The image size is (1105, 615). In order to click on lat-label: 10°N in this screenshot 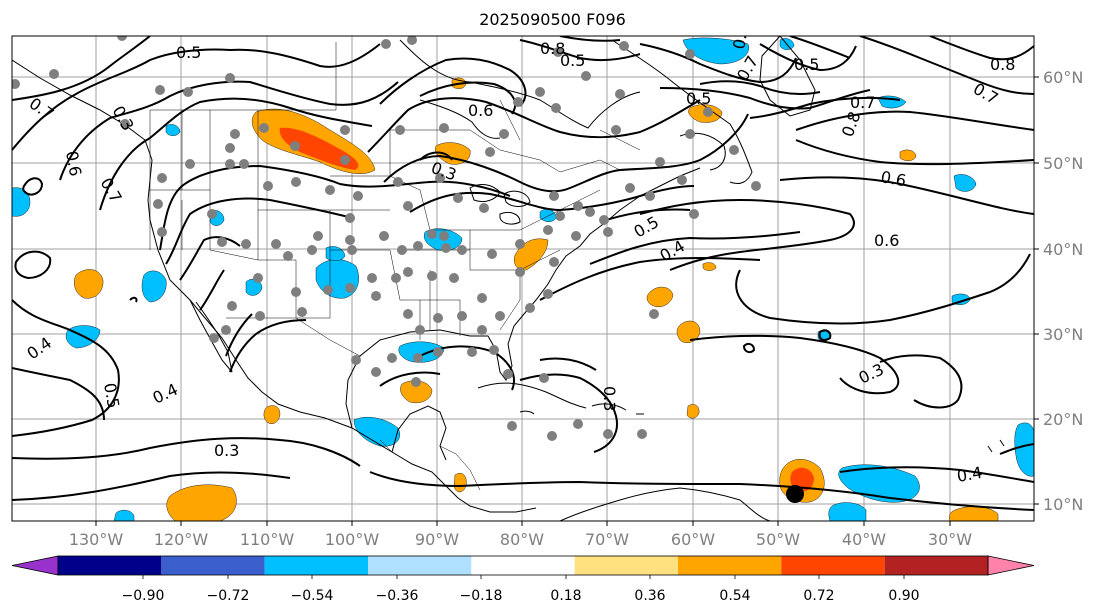, I will do `click(1063, 504)`.